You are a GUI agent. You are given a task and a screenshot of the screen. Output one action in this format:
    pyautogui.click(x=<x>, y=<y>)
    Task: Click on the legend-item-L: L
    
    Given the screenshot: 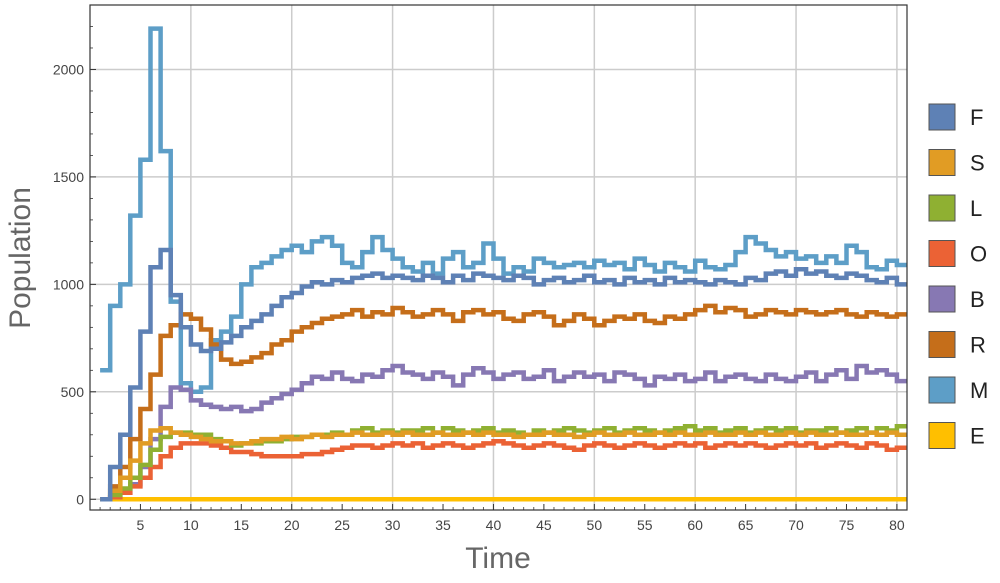 What is the action you would take?
    pyautogui.click(x=955, y=208)
    